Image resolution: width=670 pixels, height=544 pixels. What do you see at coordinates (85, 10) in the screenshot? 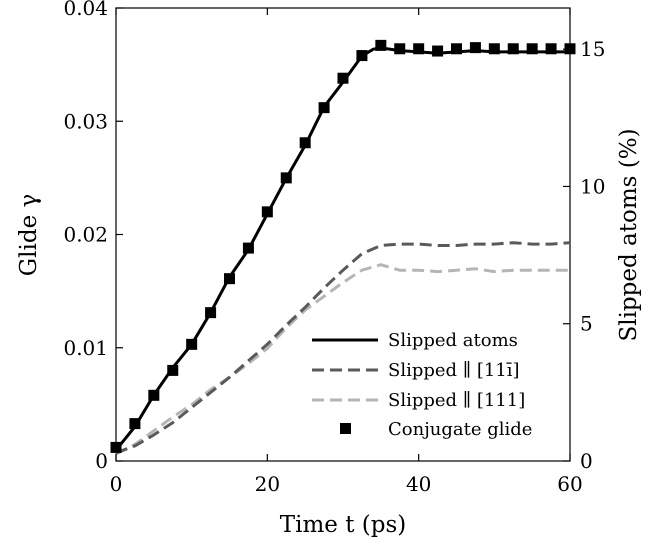
I see `y-tick-label-left: 0.04` at bounding box center [85, 10].